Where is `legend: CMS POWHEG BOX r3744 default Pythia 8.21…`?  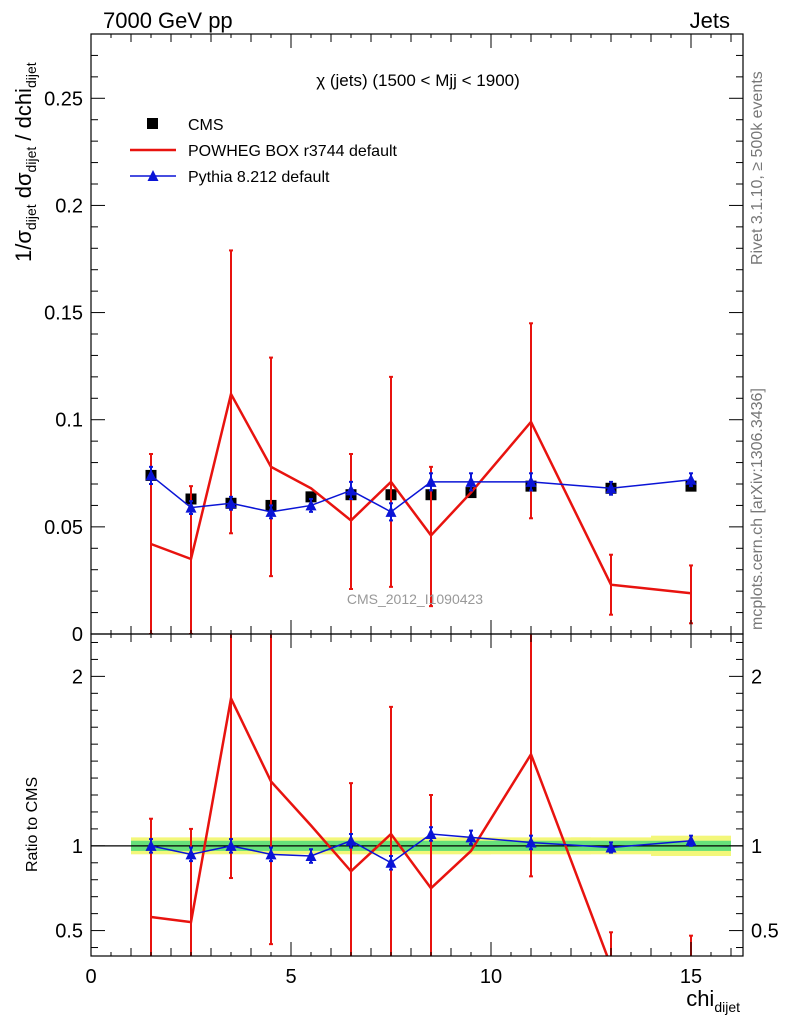 legend: CMS POWHEG BOX r3744 default Pythia 8.21… is located at coordinates (264, 151).